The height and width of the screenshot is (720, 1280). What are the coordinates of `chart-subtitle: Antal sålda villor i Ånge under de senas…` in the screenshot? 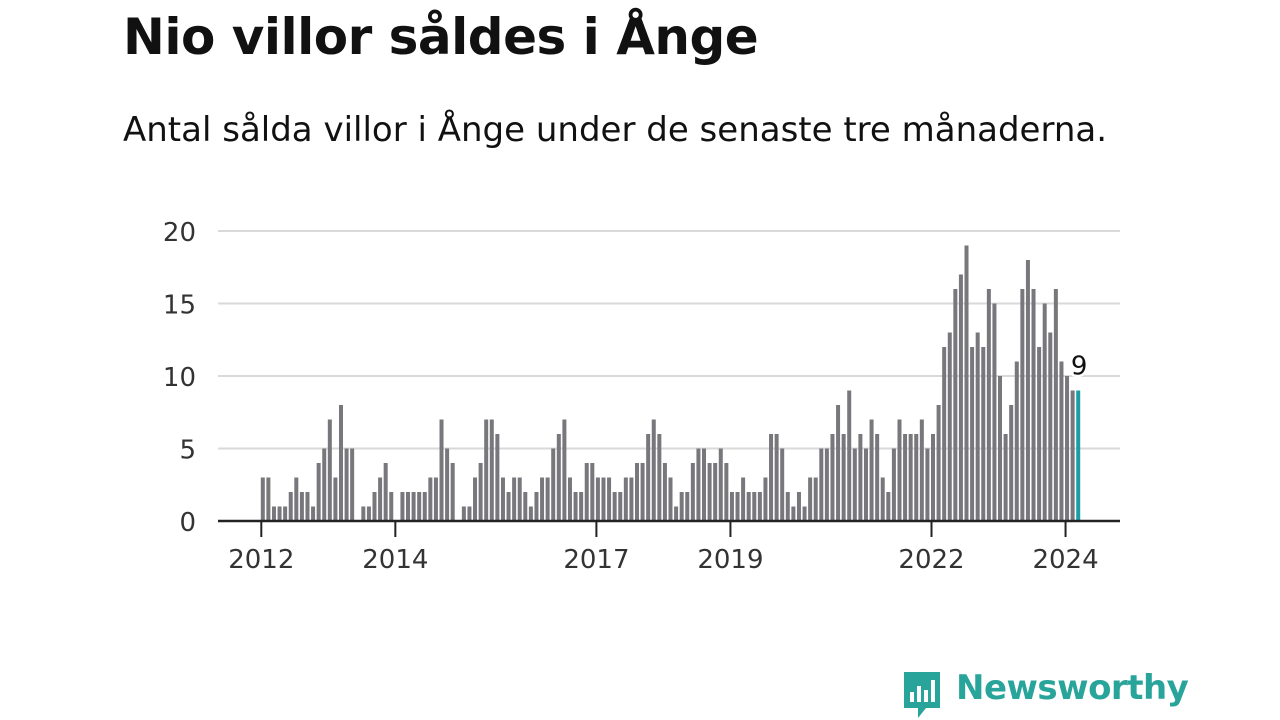 It's located at (615, 130).